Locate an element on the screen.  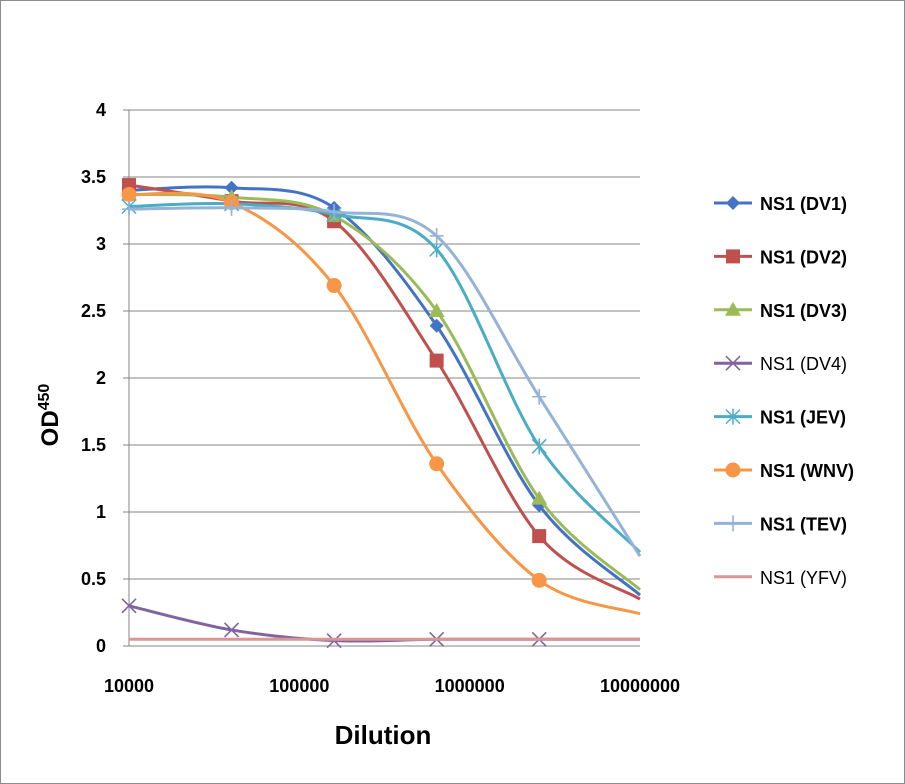
y-tick-label: 1.5 is located at coordinates (93, 445).